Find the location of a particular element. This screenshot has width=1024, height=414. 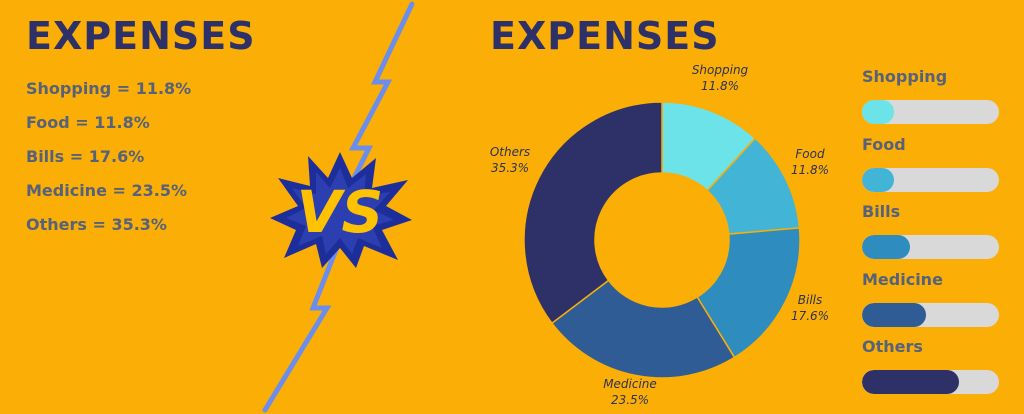

progress-label-shopping: Shopping is located at coordinates (905, 76).